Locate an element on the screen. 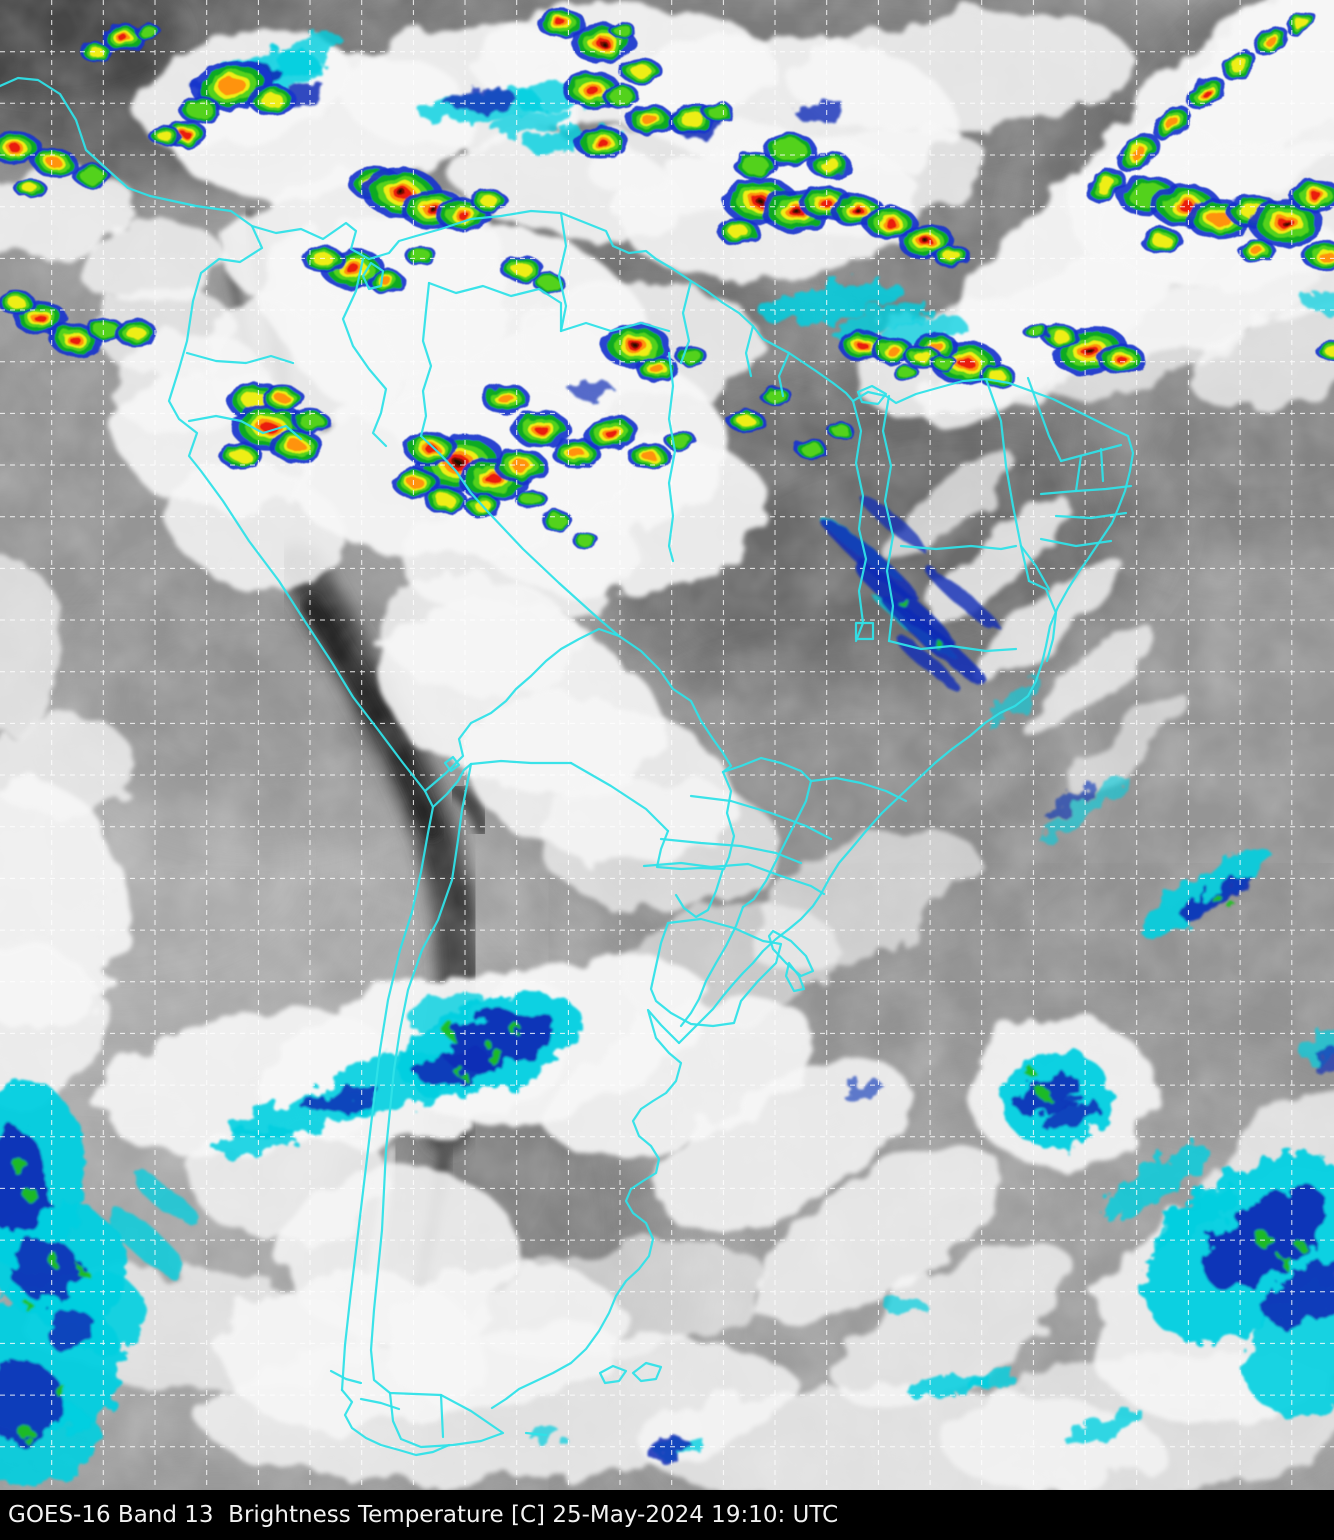 The width and height of the screenshot is (1334, 1540). border-guyana-venezuela is located at coordinates (562, 272).